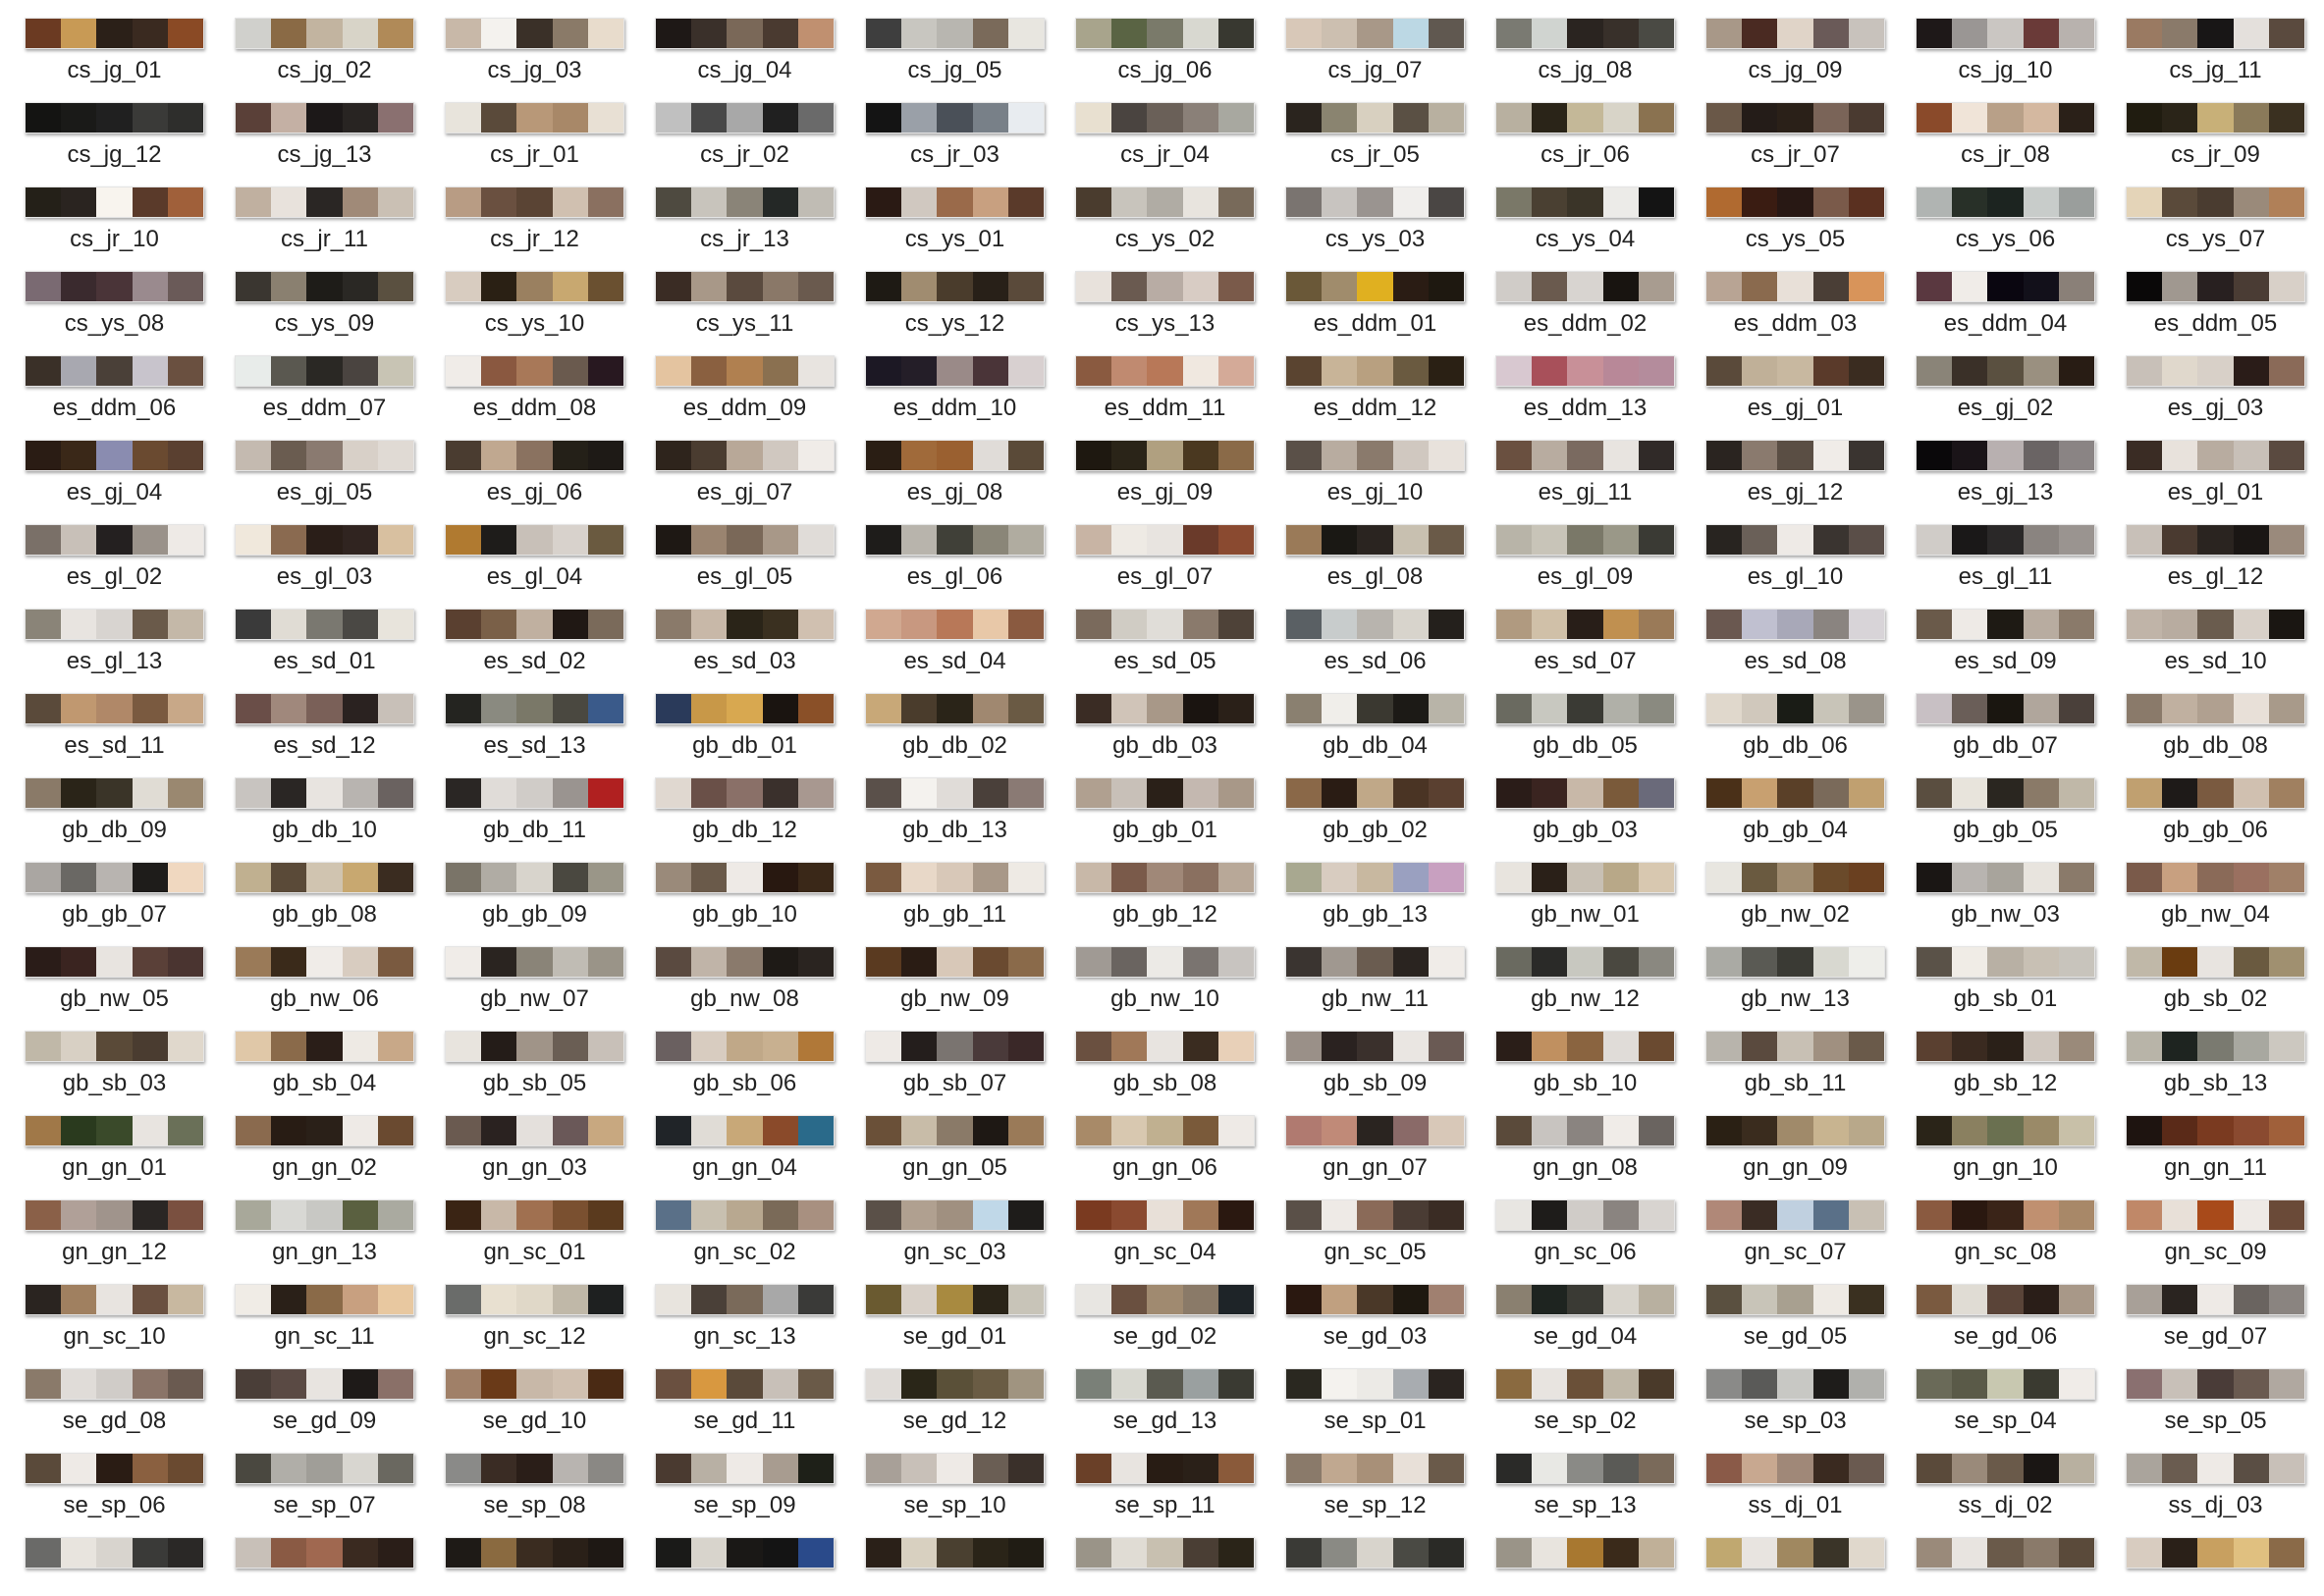 Image resolution: width=2324 pixels, height=1596 pixels. What do you see at coordinates (114, 886) in the screenshot?
I see `file-item: gb_gb_07` at bounding box center [114, 886].